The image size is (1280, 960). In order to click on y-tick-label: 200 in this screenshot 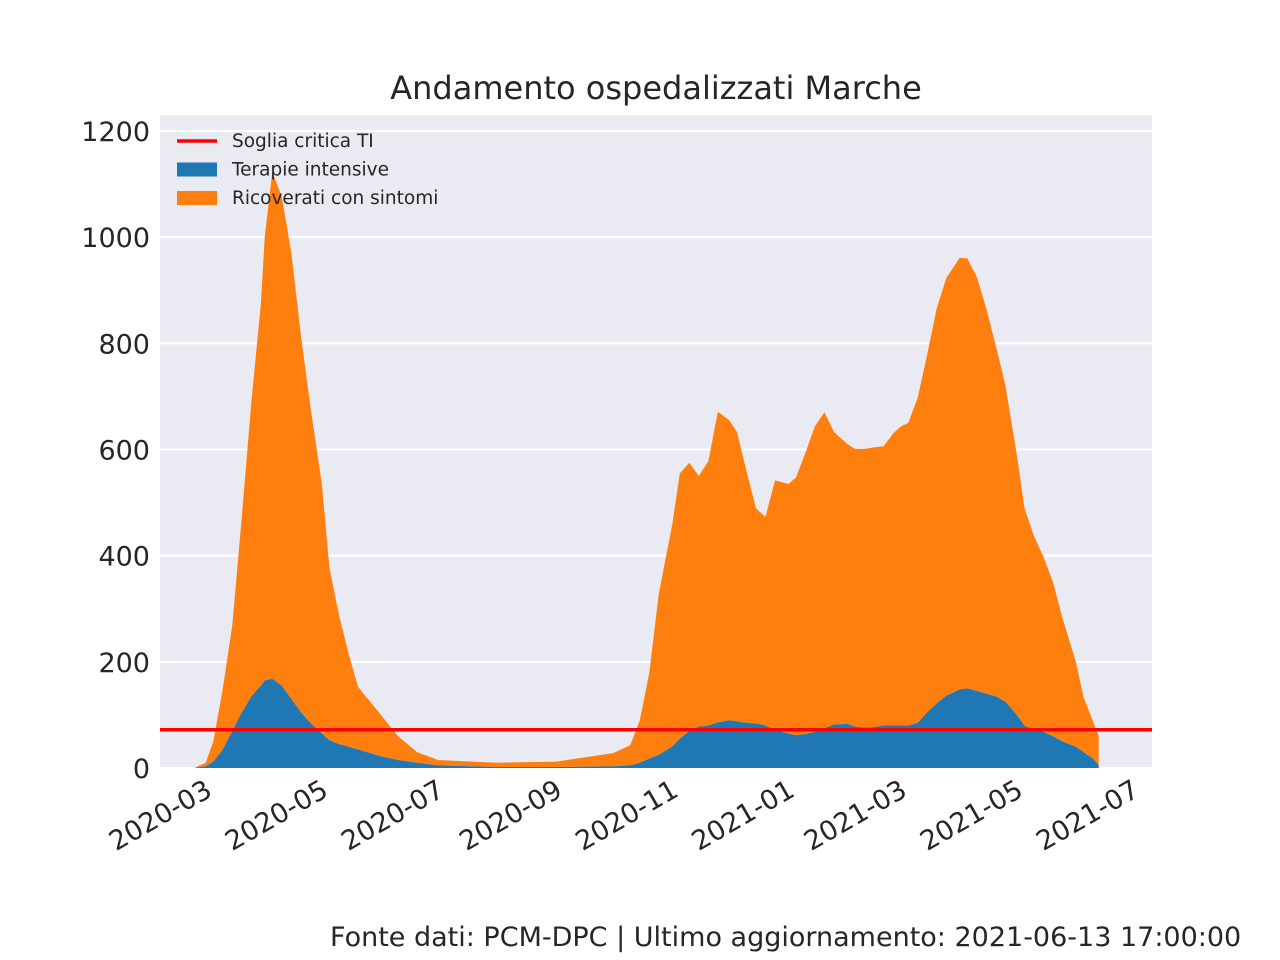, I will do `click(124, 663)`.